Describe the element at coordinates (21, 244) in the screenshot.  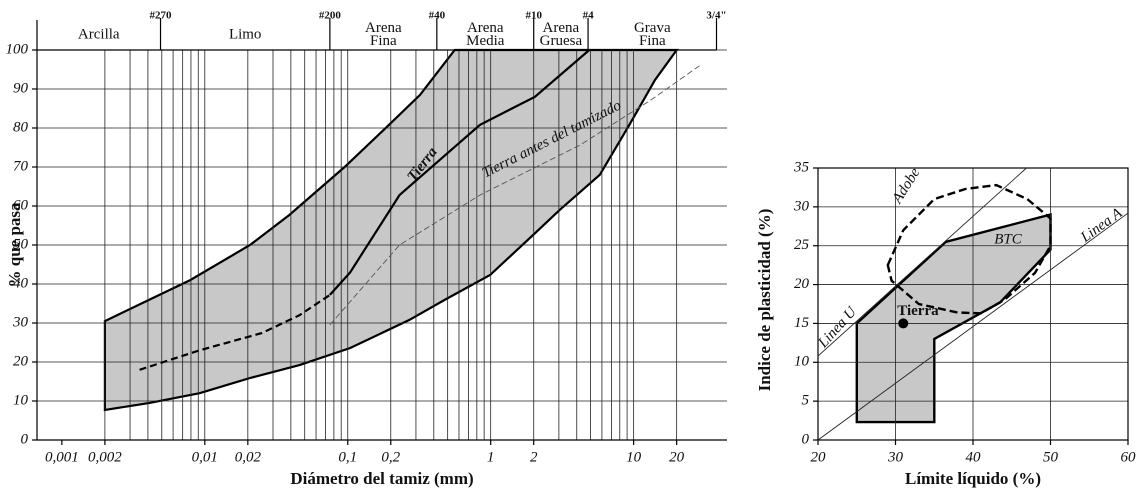
I see `y-tick-label: 50` at that location.